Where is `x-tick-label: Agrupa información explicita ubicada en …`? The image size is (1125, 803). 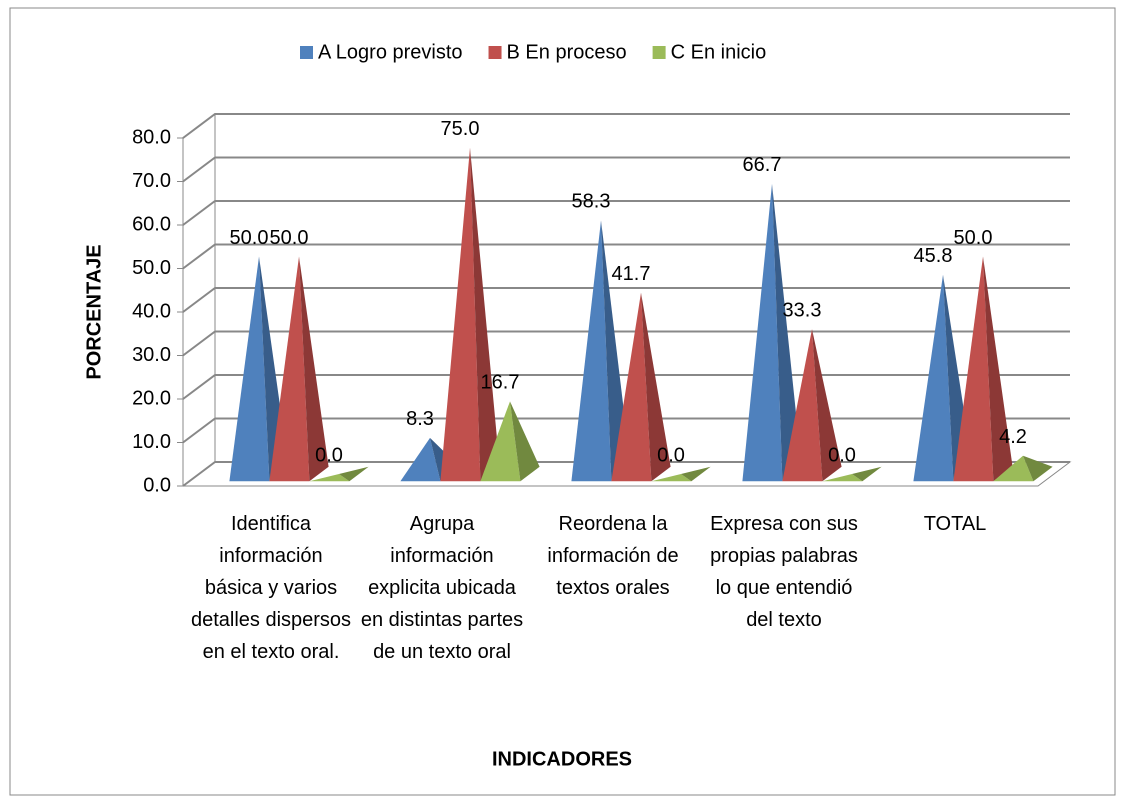 x-tick-label: Agrupa información explicita ubicada en … is located at coordinates (442, 588).